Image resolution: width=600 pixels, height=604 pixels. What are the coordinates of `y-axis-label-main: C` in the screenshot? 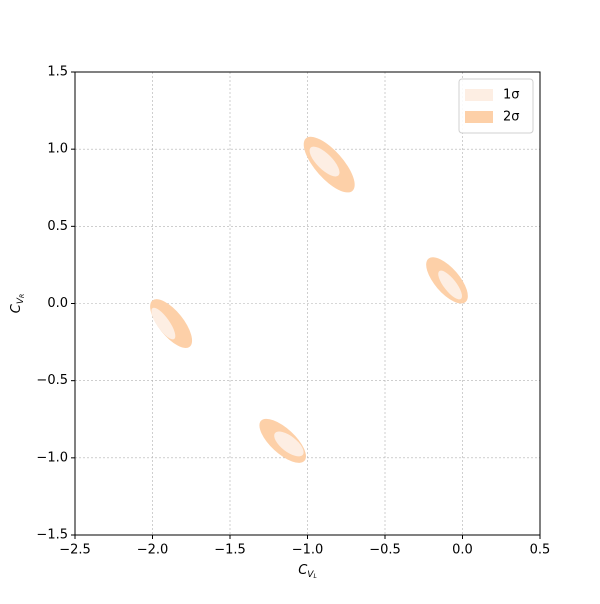 It's located at (16, 308).